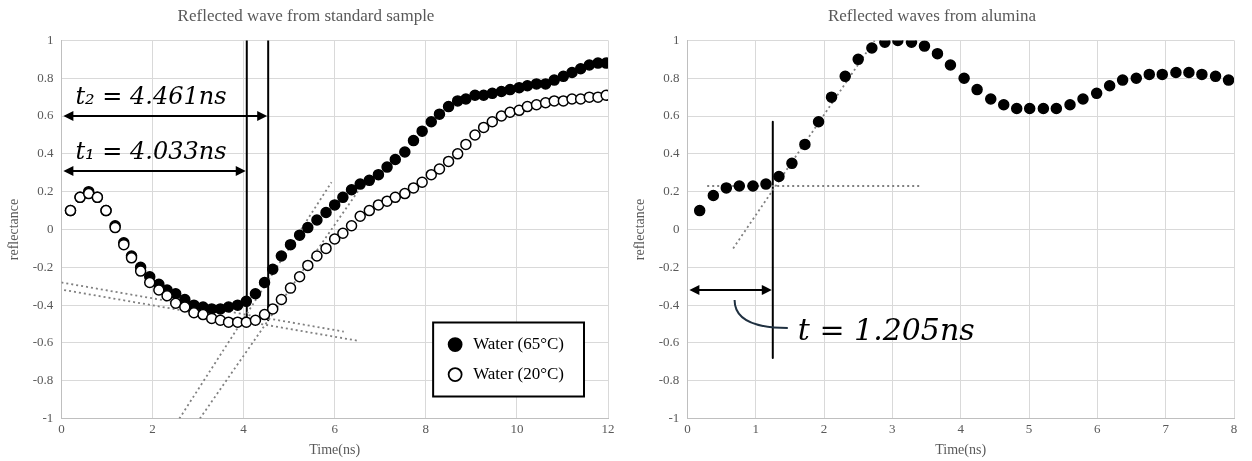 Image resolution: width=1252 pixels, height=461 pixels. Describe the element at coordinates (517, 428) in the screenshot. I see `x-tick-label: 10` at that location.